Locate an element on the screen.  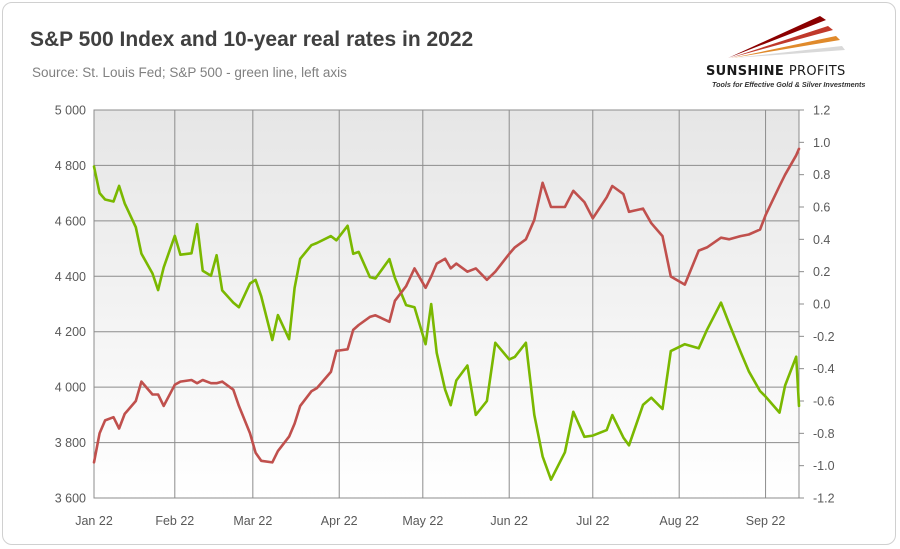
x-tick-label: Aug 22 is located at coordinates (679, 521).